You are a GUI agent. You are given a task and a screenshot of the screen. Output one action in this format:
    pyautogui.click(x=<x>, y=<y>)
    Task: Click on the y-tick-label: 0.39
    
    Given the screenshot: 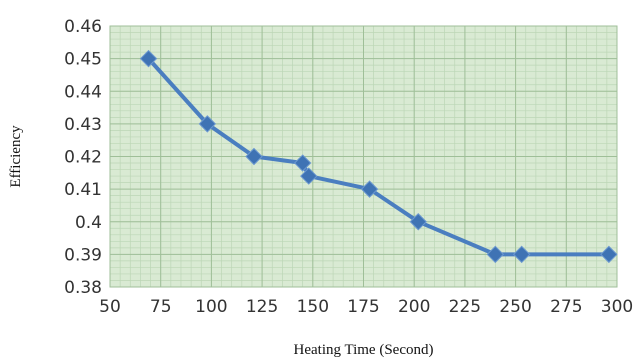 What is the action you would take?
    pyautogui.click(x=83, y=255)
    